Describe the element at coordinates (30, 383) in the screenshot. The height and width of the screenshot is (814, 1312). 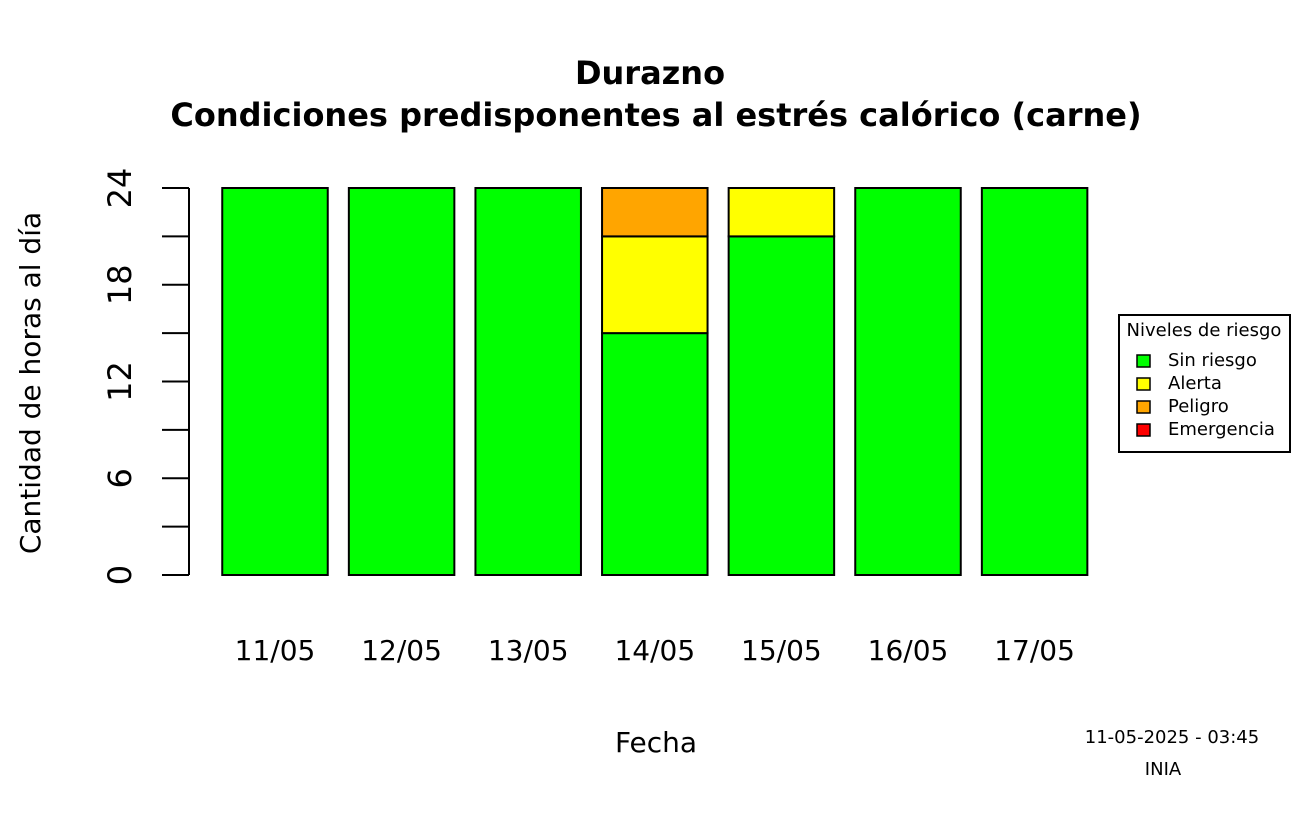
I see `y-axis-label: Cantidad de horas al día` at that location.